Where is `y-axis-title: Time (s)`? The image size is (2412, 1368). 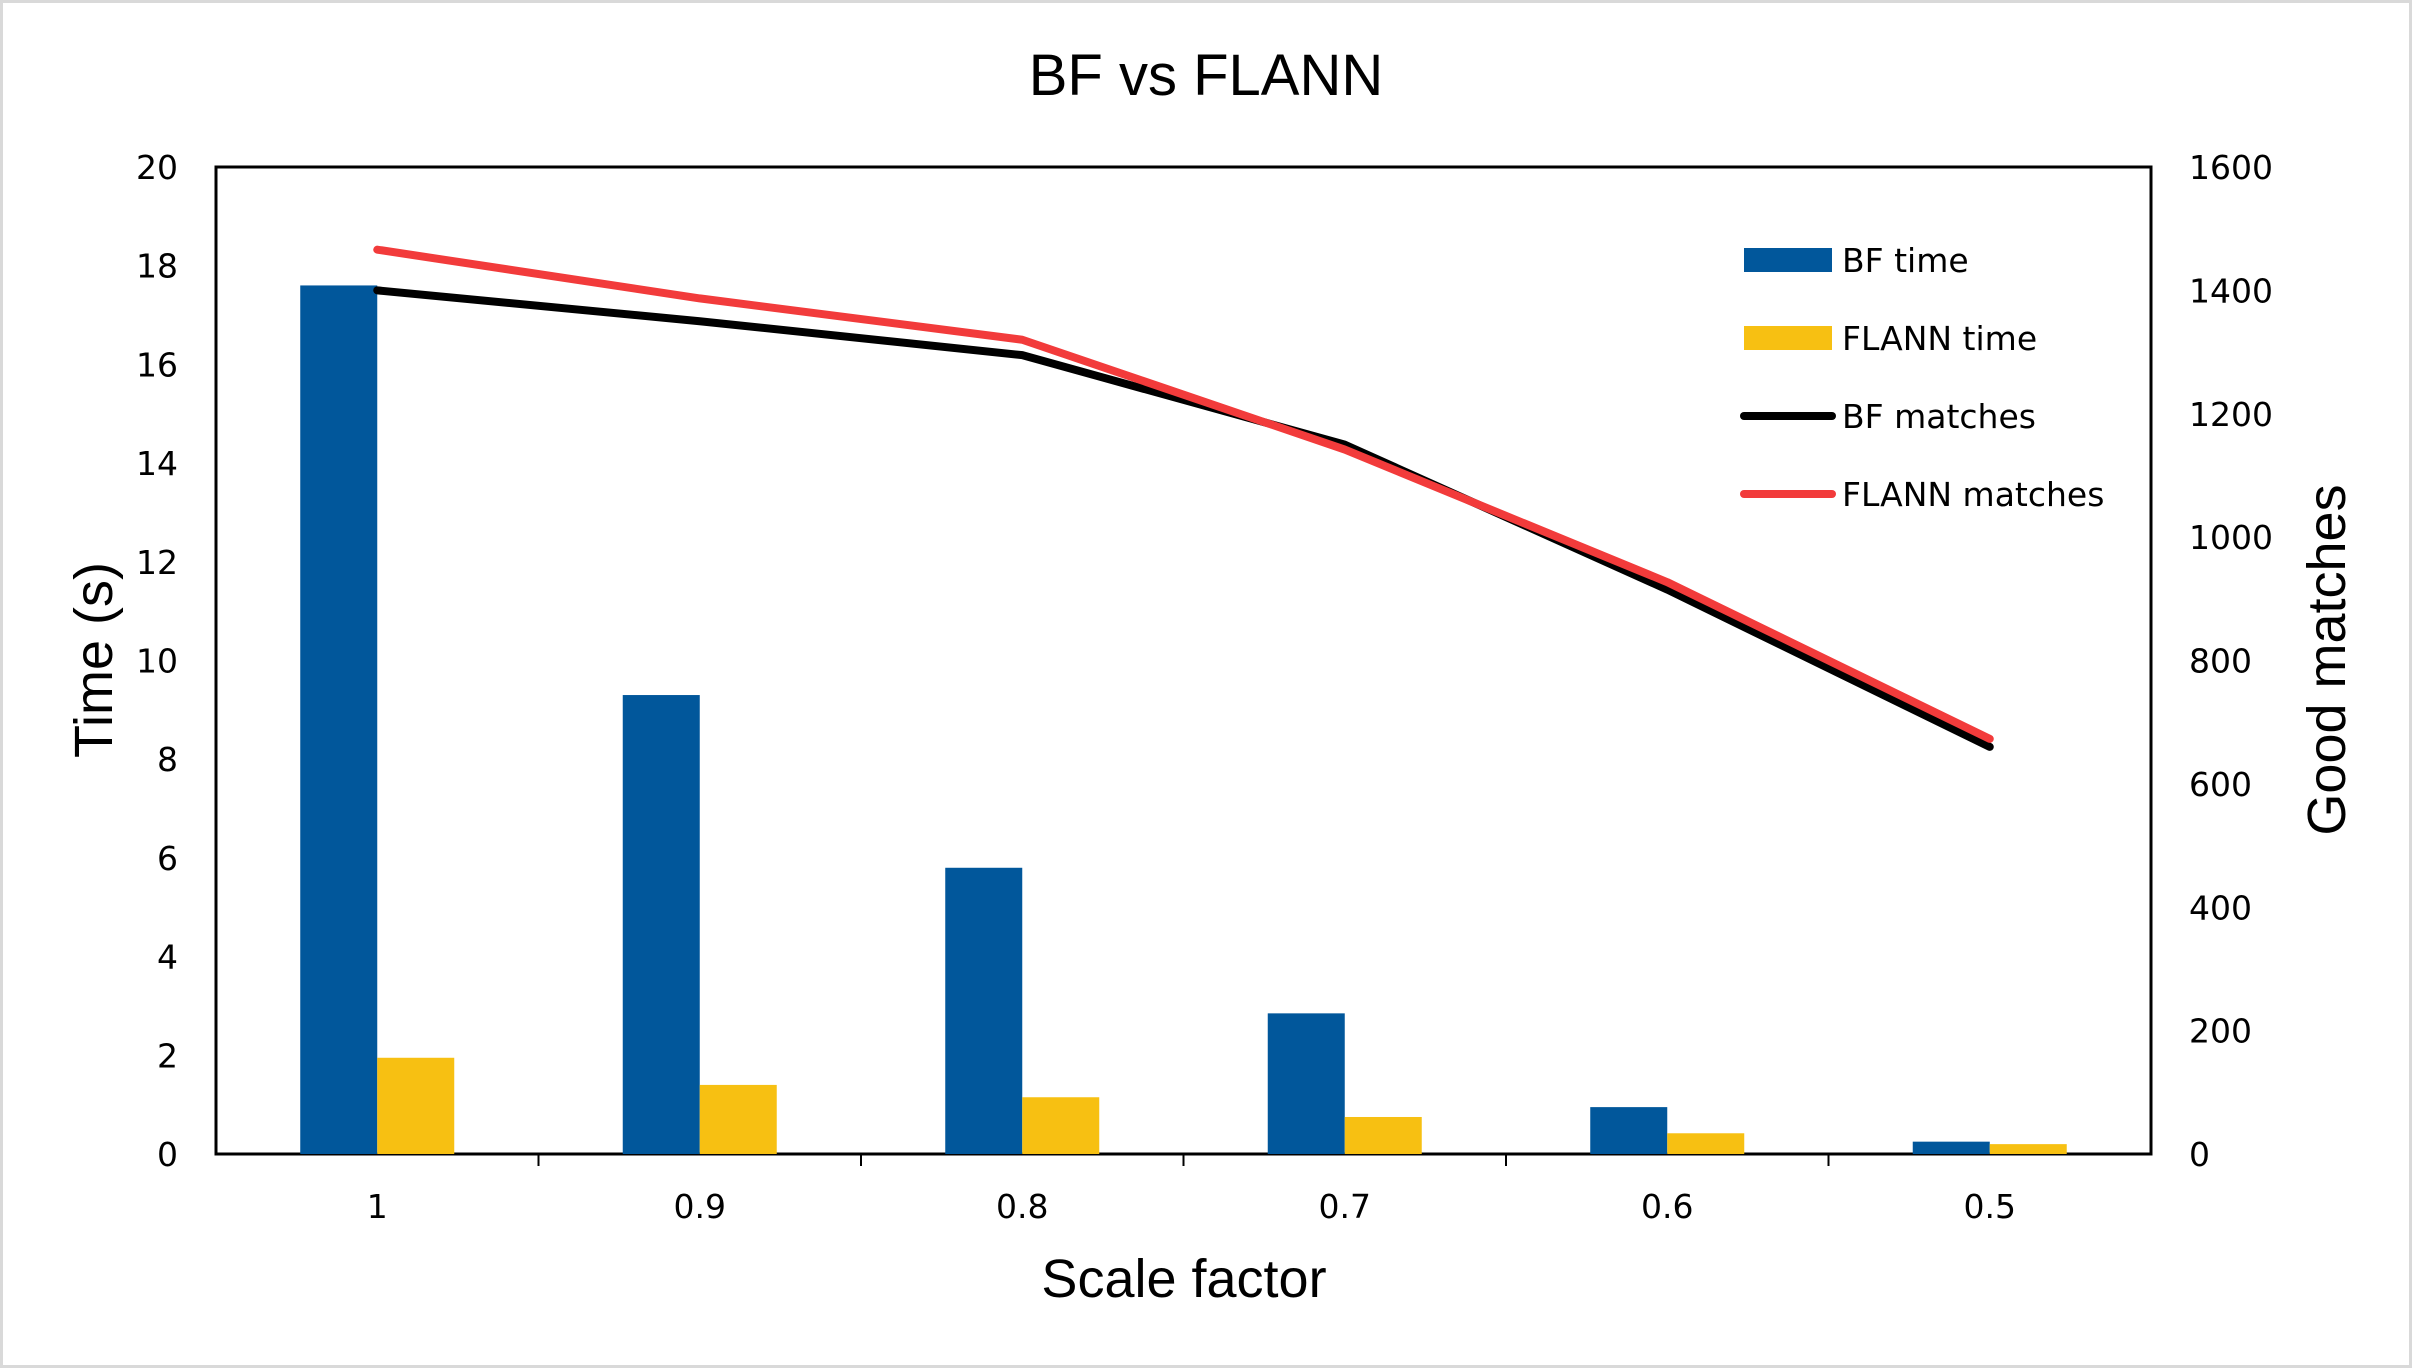 y-axis-title: Time (s) is located at coordinates (94, 660).